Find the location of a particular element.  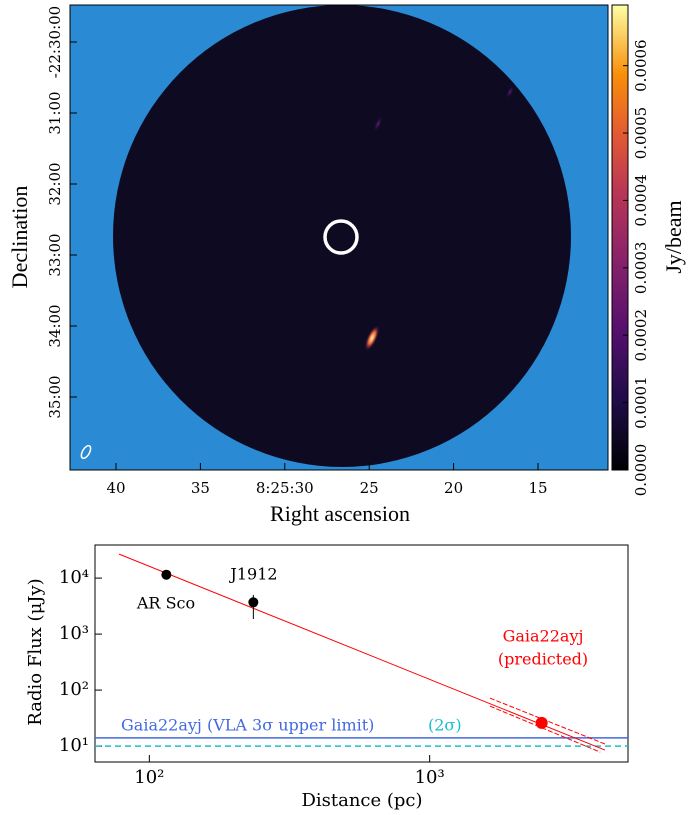

x-tick-label: 20 is located at coordinates (453, 488).